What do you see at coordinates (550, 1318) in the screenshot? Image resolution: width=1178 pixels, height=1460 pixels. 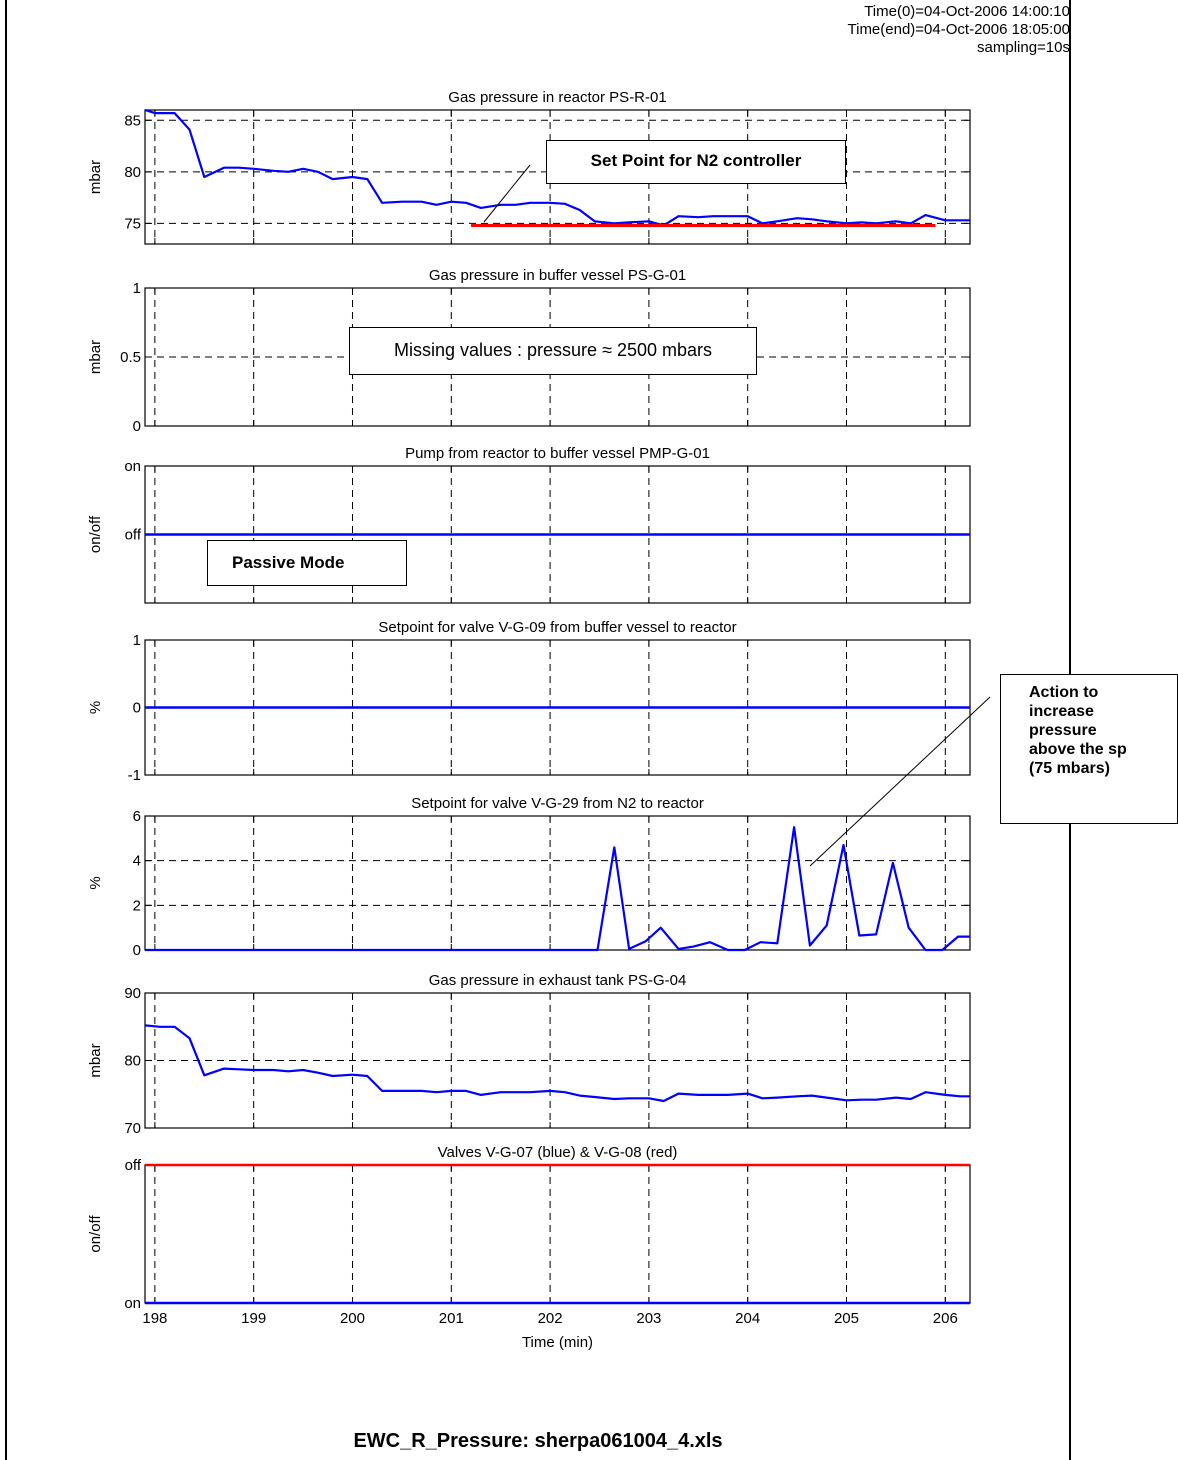 I see `x-tick-label: 202` at bounding box center [550, 1318].